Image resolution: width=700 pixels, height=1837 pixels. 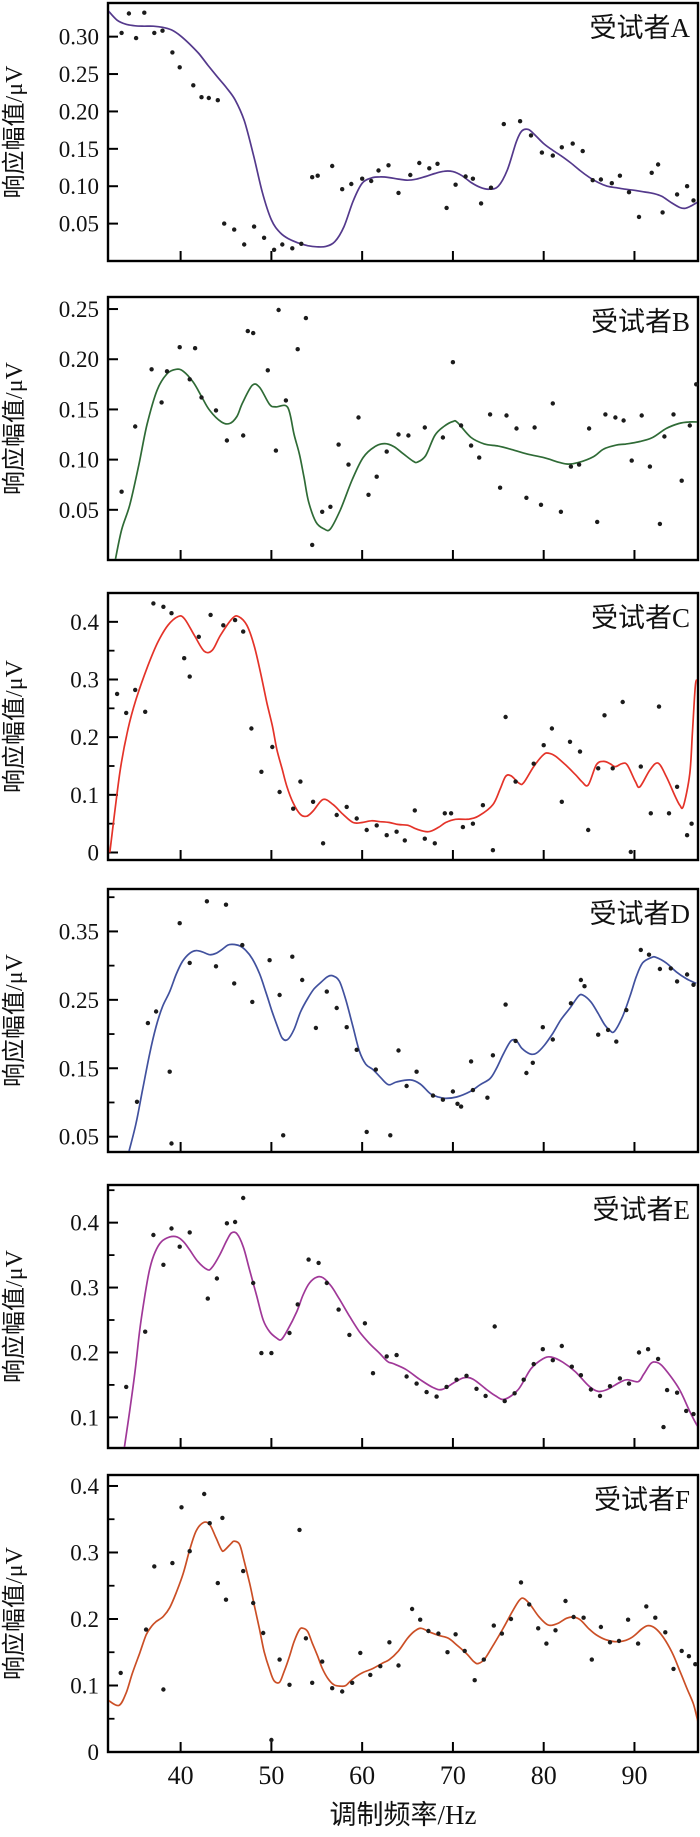 I want to click on y-tick-label: 0.35, so click(x=79, y=931).